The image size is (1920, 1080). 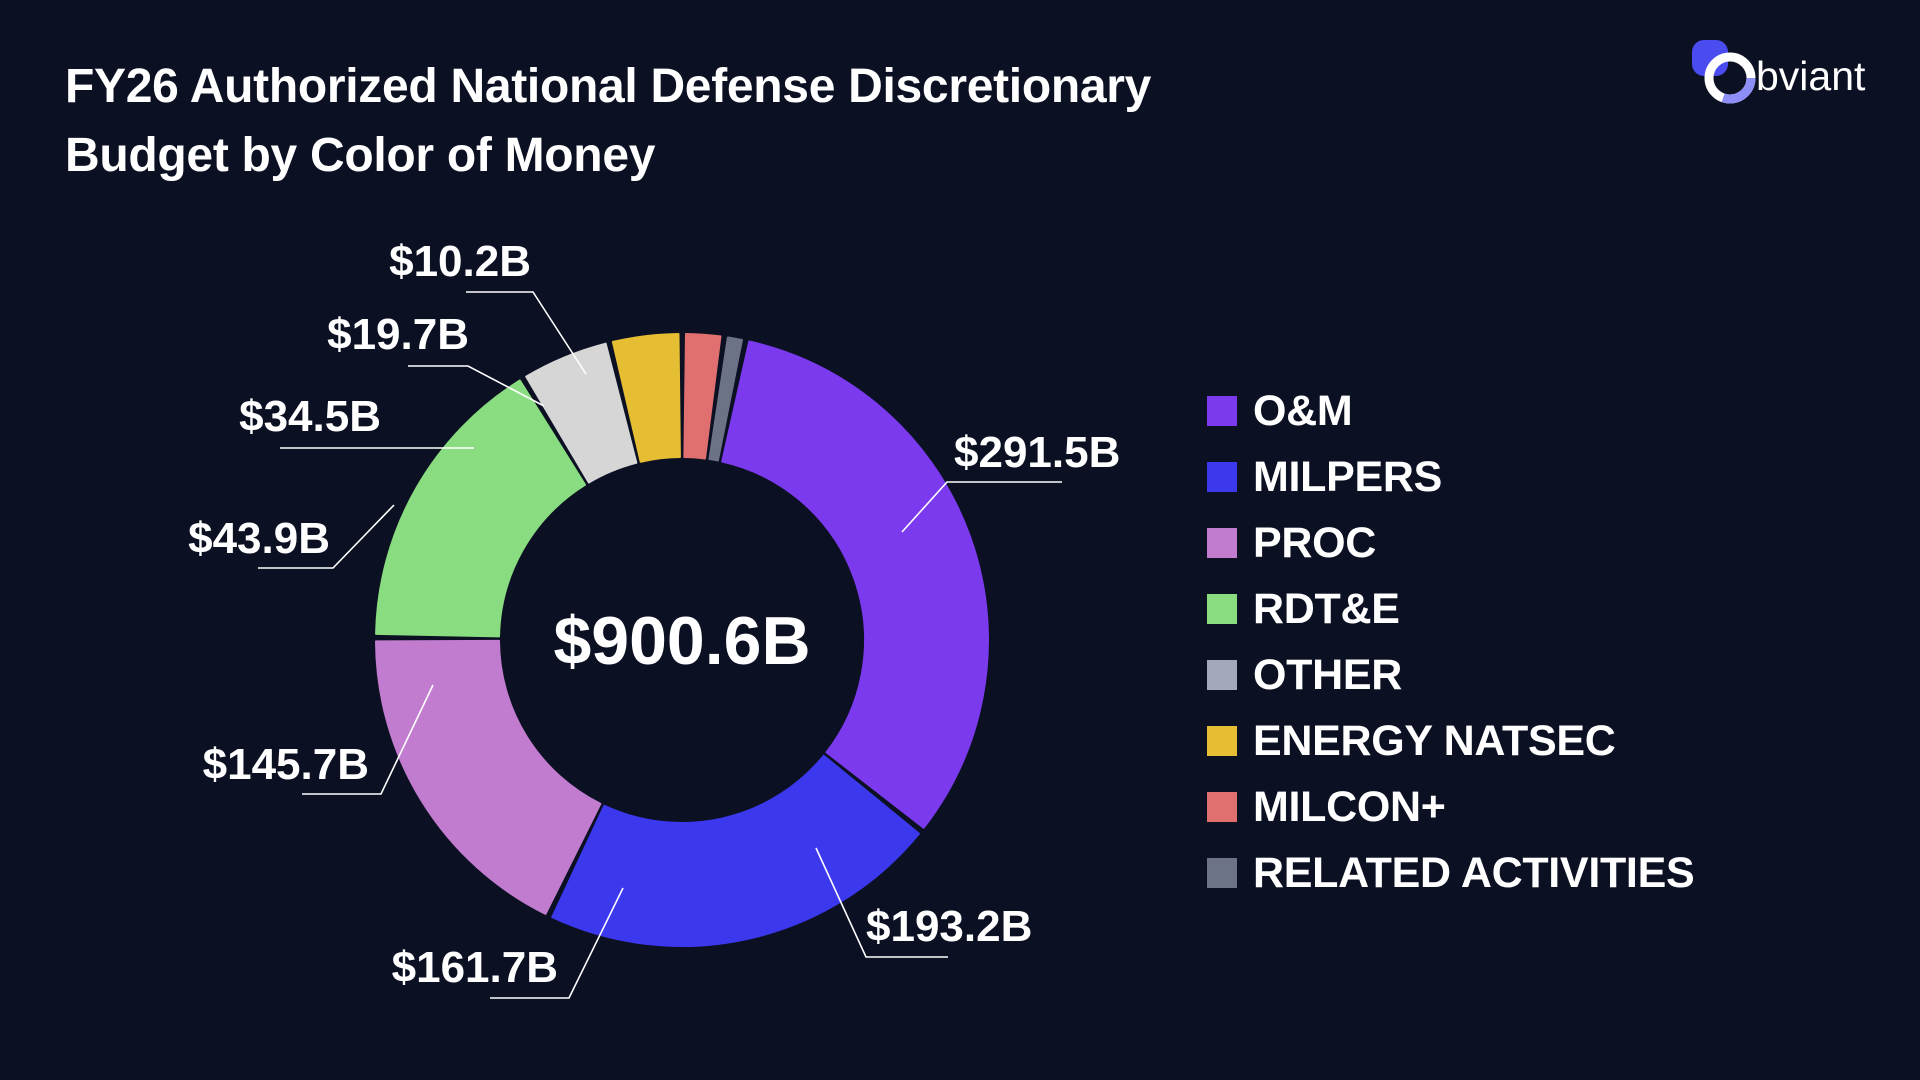 I want to click on chart-title-line-2: Budget by Color of Money, so click(x=360, y=155).